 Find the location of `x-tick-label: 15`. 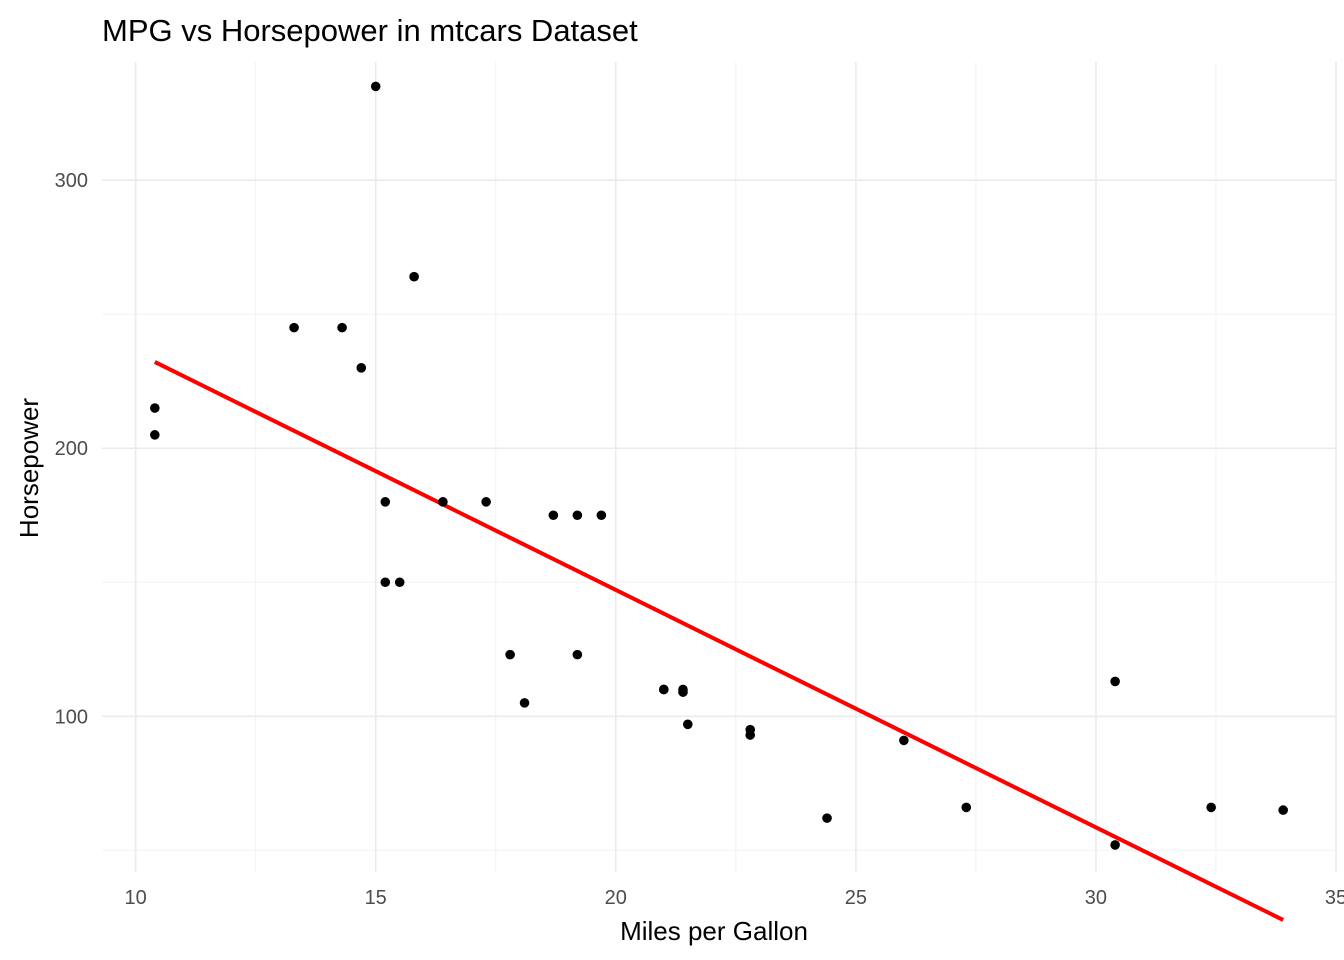

x-tick-label: 15 is located at coordinates (376, 898).